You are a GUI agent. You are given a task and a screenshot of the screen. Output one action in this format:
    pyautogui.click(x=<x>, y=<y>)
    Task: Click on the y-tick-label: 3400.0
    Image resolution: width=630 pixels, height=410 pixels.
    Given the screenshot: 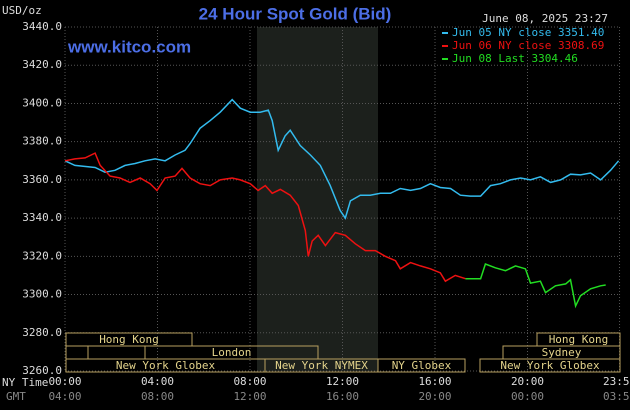 What is the action you would take?
    pyautogui.click(x=42, y=102)
    